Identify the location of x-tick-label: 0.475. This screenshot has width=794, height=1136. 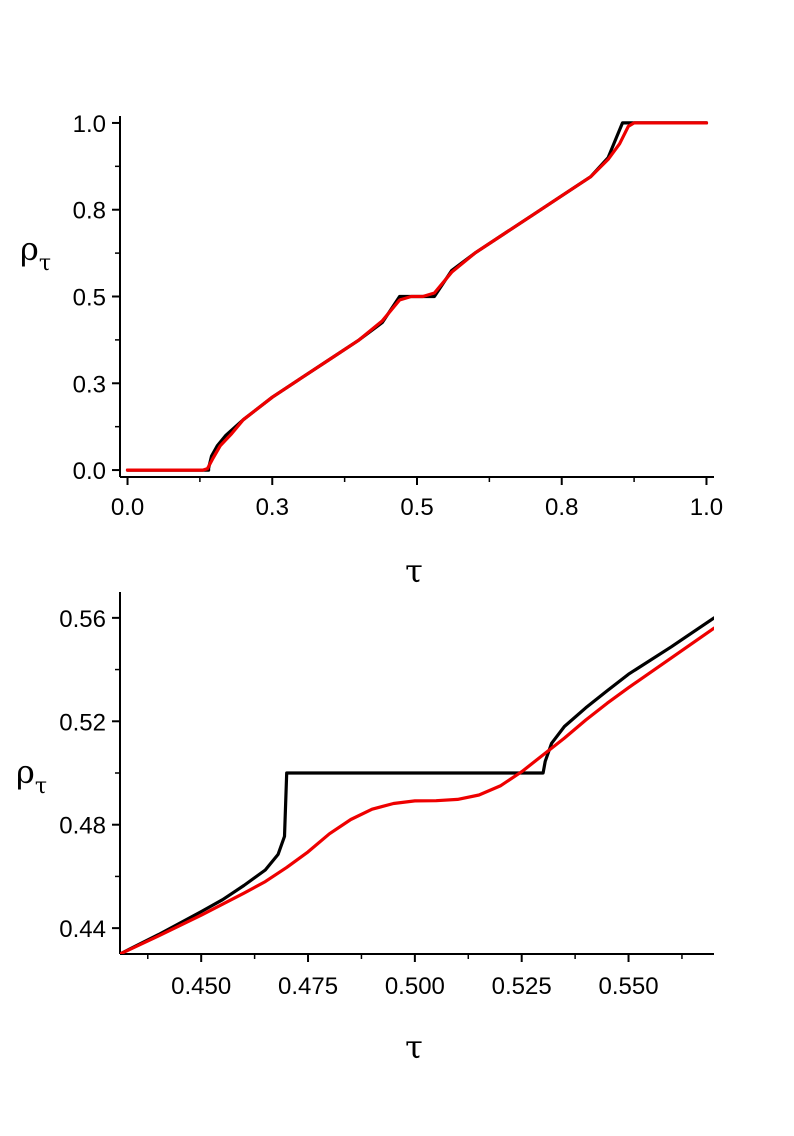
(308, 986).